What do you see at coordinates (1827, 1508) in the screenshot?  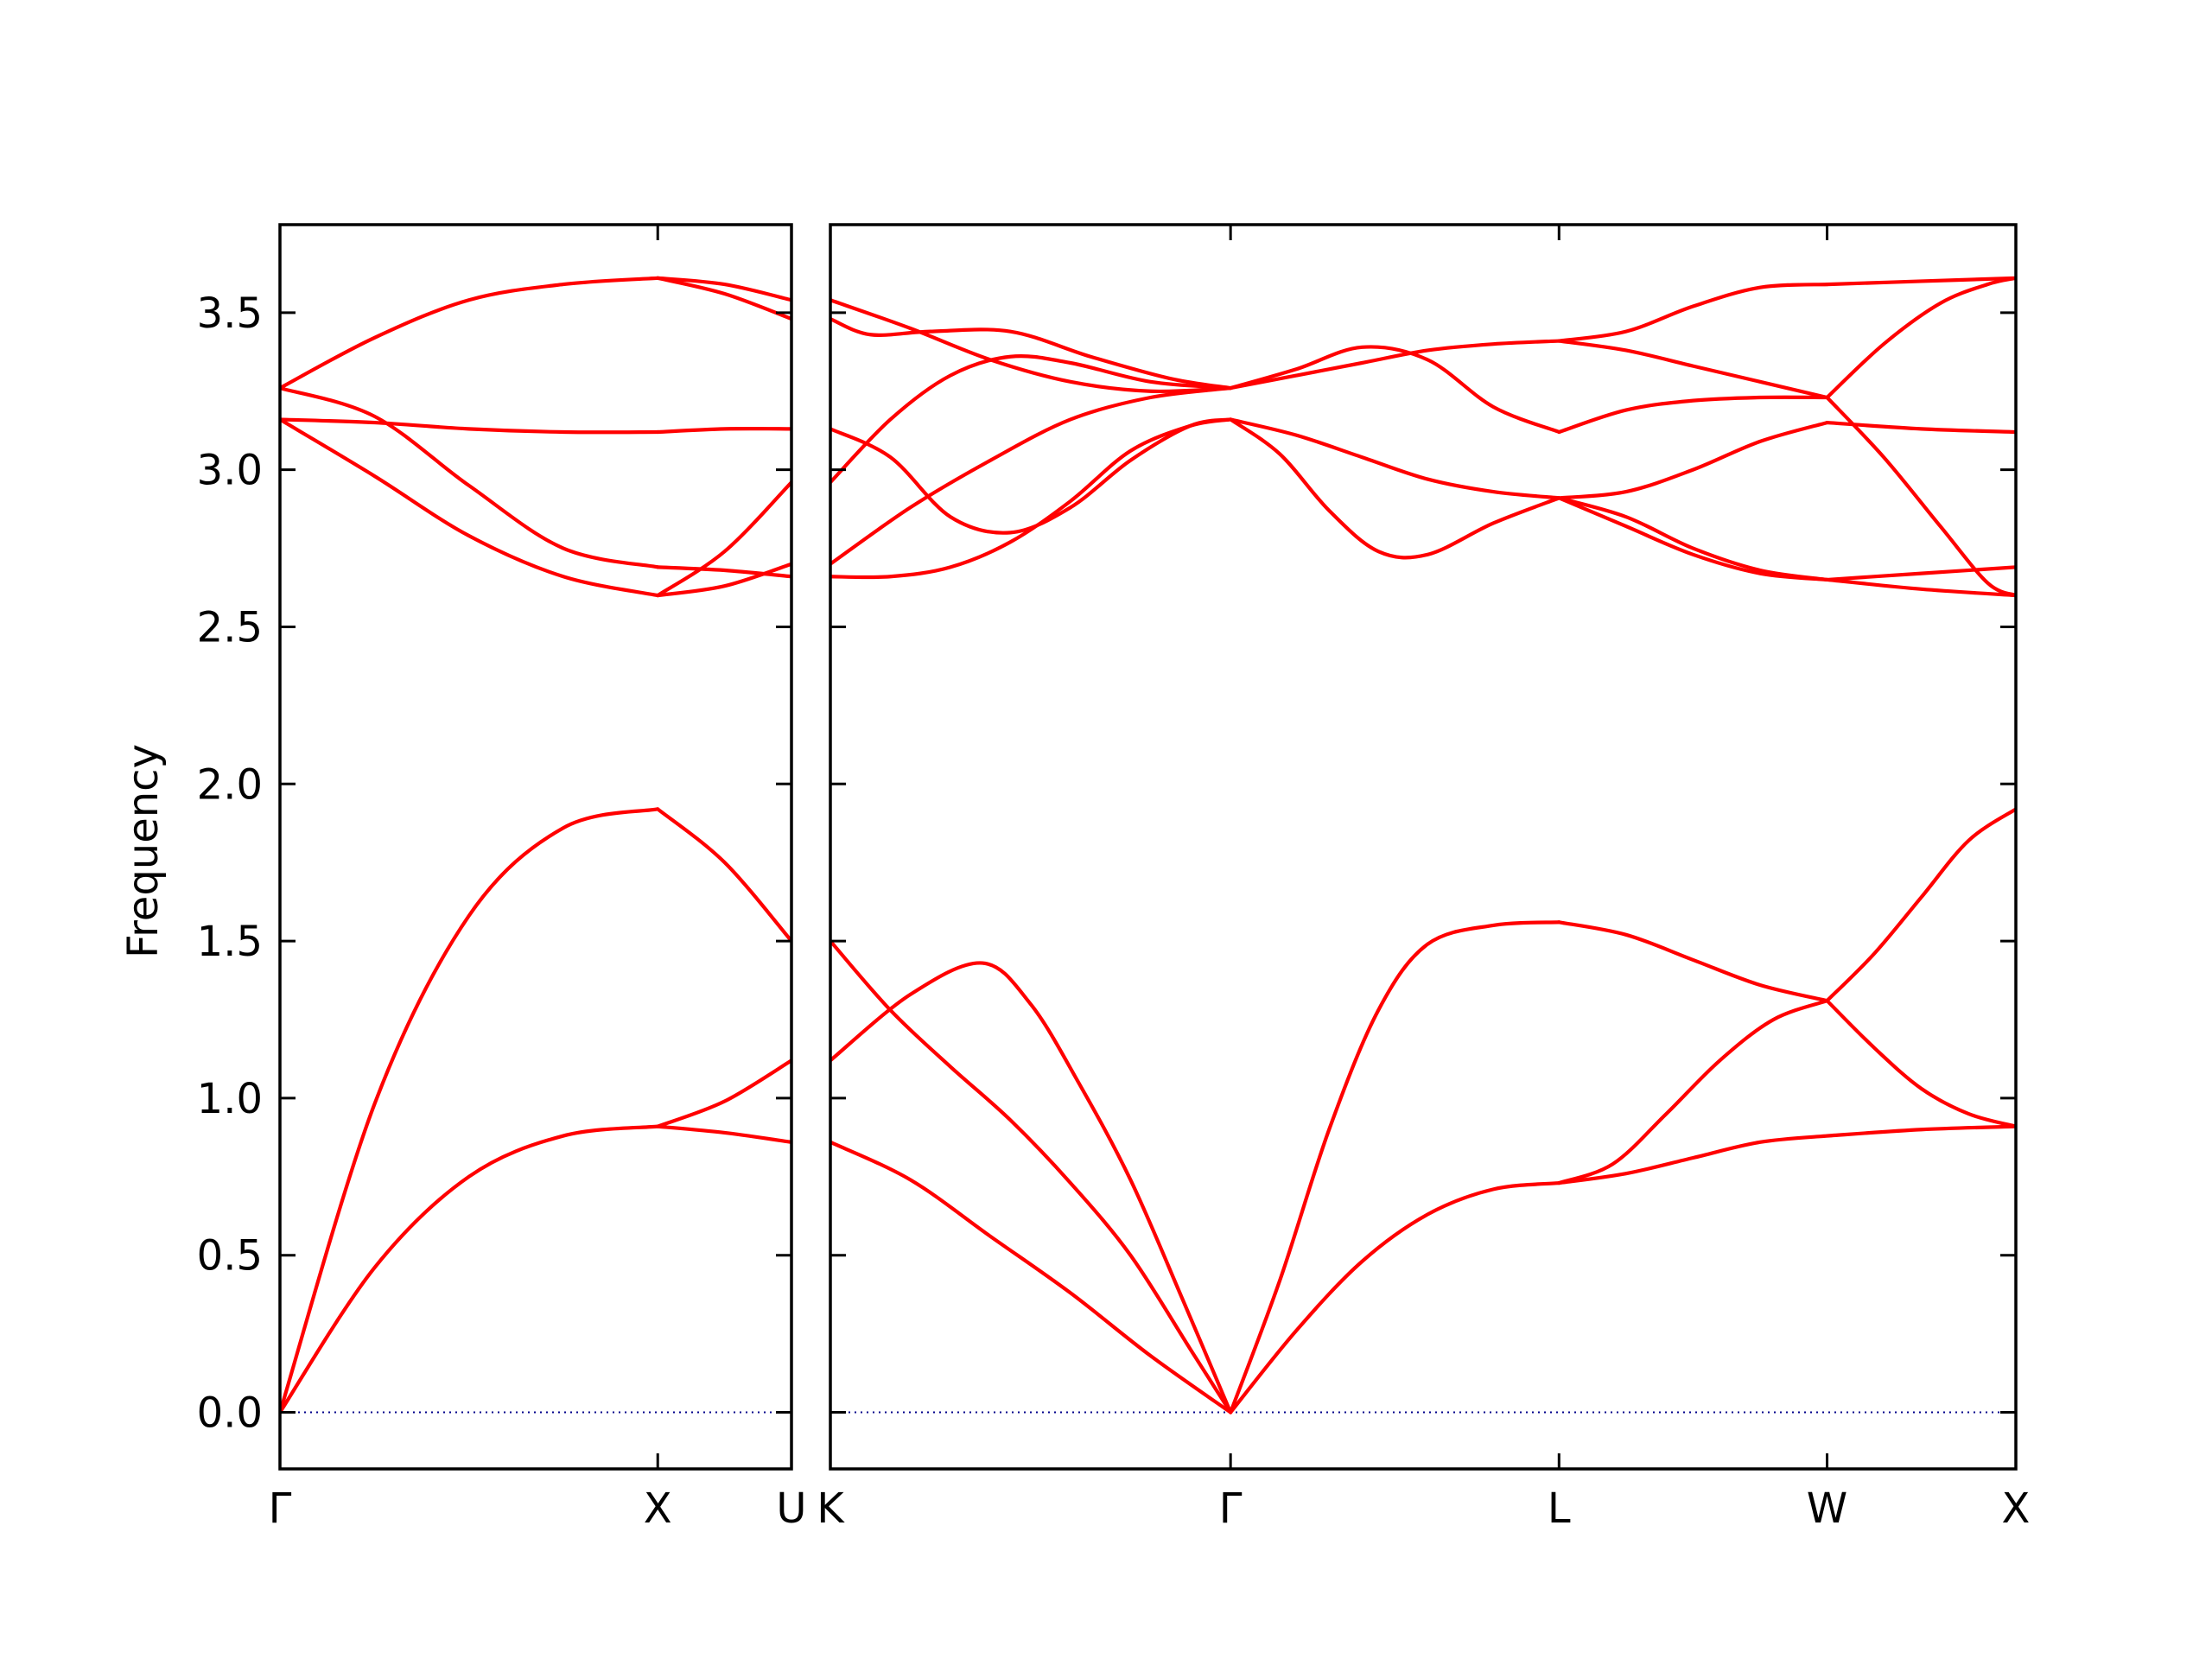 I see `x-tick-label: W` at bounding box center [1827, 1508].